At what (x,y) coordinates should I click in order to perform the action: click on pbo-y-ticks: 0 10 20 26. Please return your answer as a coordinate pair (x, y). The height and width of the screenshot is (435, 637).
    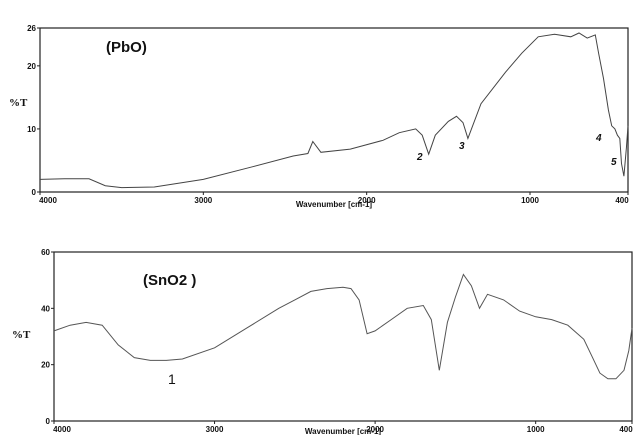
    Looking at the image, I should click on (33, 110).